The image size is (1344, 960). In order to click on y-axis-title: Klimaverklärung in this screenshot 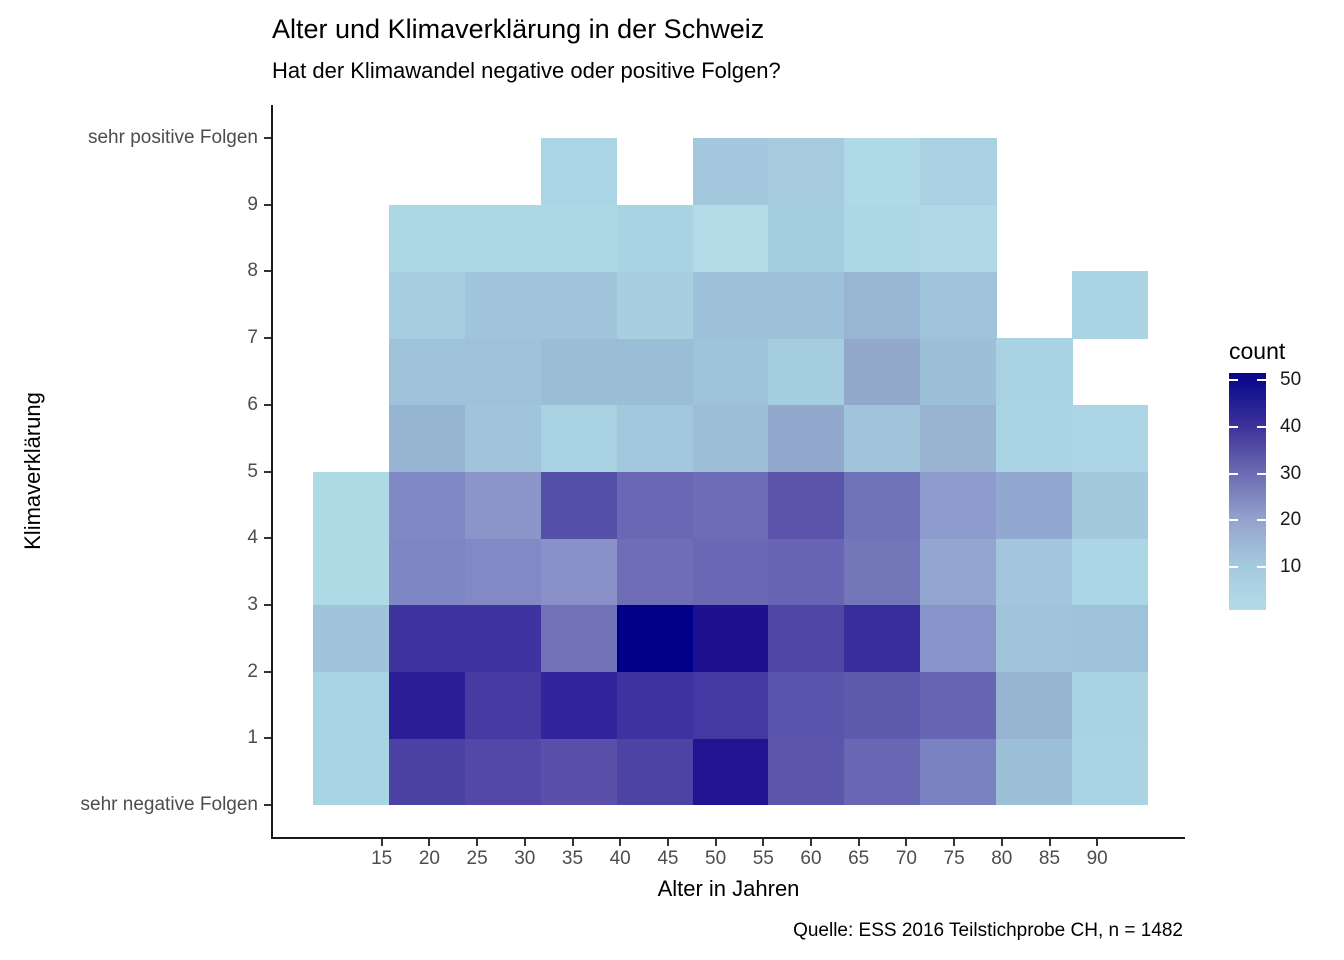, I will do `click(32, 471)`.